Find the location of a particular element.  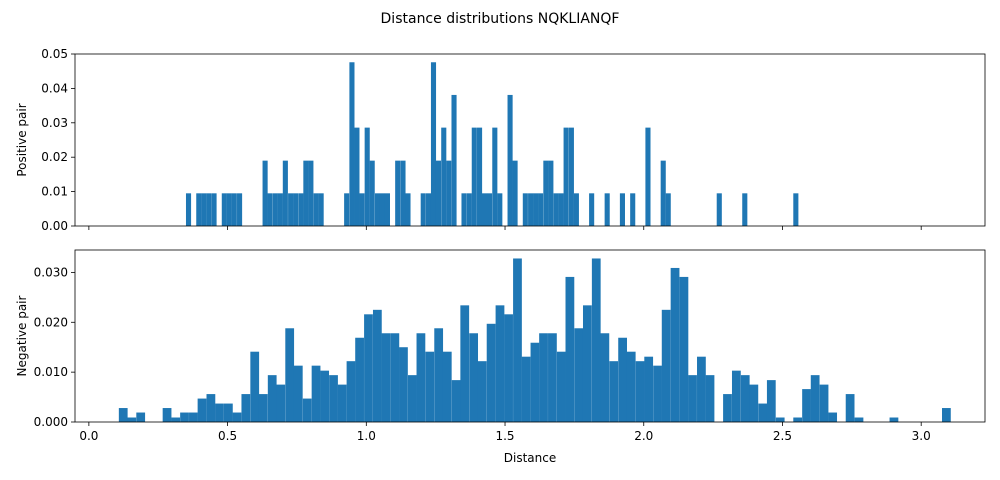

positive-pair-y-tick-label: 0.01 is located at coordinates (54, 192).